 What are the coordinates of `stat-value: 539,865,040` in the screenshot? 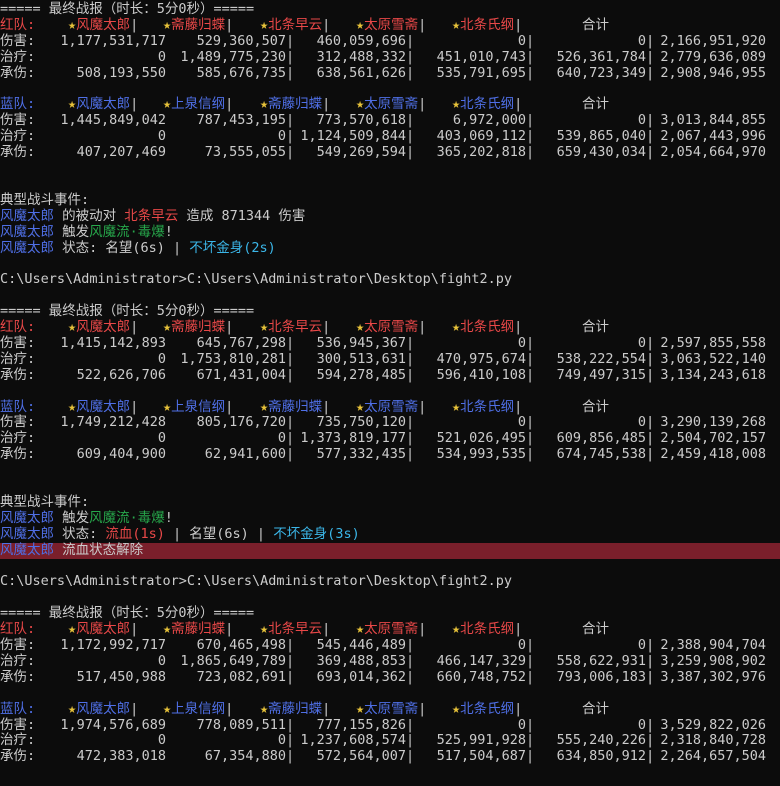 It's located at (601, 136).